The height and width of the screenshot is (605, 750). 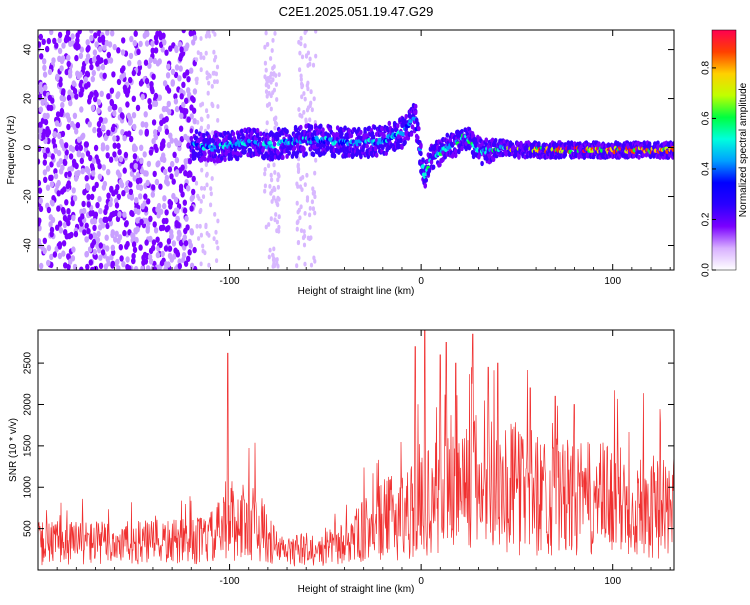 What do you see at coordinates (356, 291) in the screenshot?
I see `spectrogram-x-label: Height of straight line (km)` at bounding box center [356, 291].